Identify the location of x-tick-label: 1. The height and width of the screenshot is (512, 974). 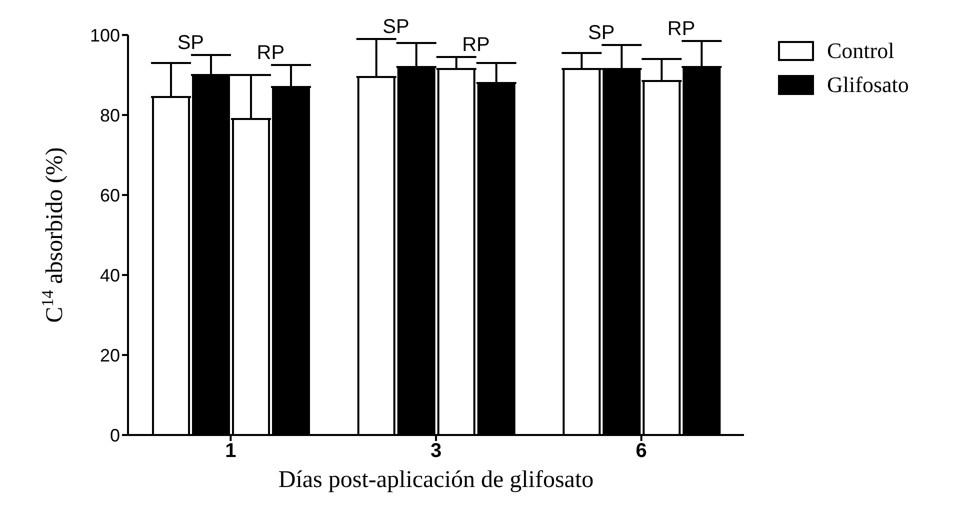
(230, 451).